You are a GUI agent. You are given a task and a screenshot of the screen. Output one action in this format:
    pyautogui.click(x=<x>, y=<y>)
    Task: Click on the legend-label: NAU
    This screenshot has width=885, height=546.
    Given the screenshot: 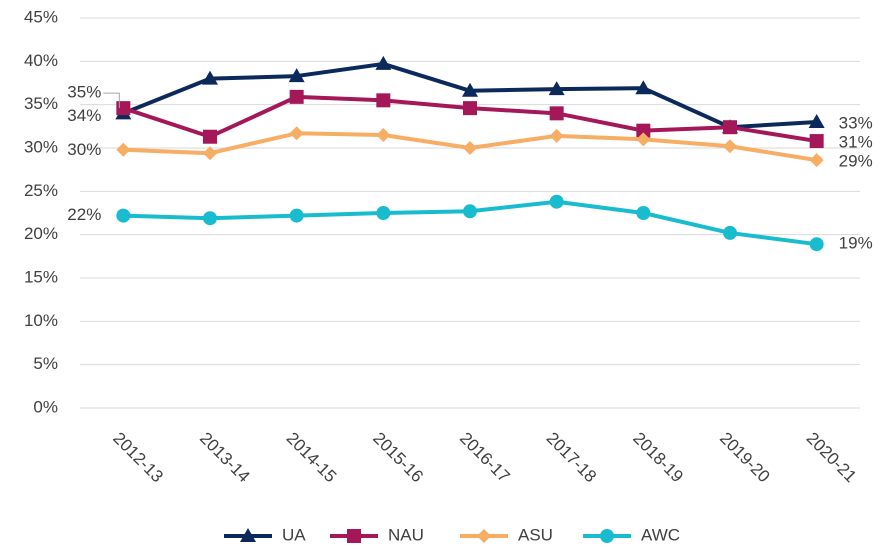 What is the action you would take?
    pyautogui.click(x=406, y=534)
    